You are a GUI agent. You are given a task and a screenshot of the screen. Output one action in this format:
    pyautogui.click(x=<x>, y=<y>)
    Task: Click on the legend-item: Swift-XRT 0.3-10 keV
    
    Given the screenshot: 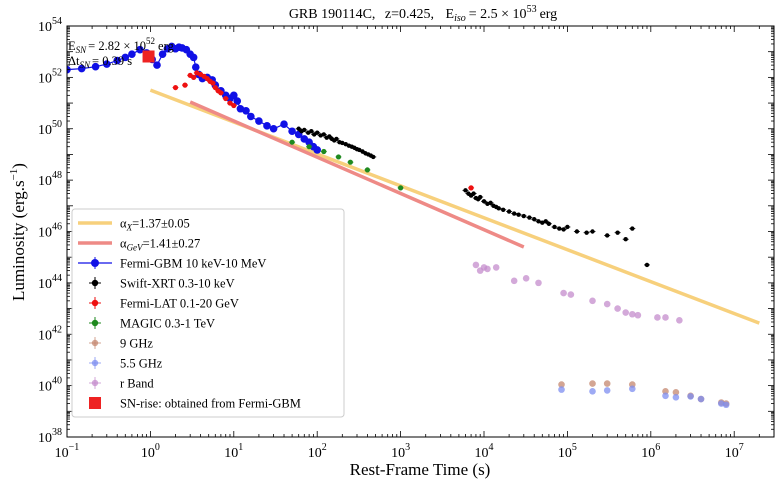 What is the action you would take?
    pyautogui.click(x=162, y=284)
    